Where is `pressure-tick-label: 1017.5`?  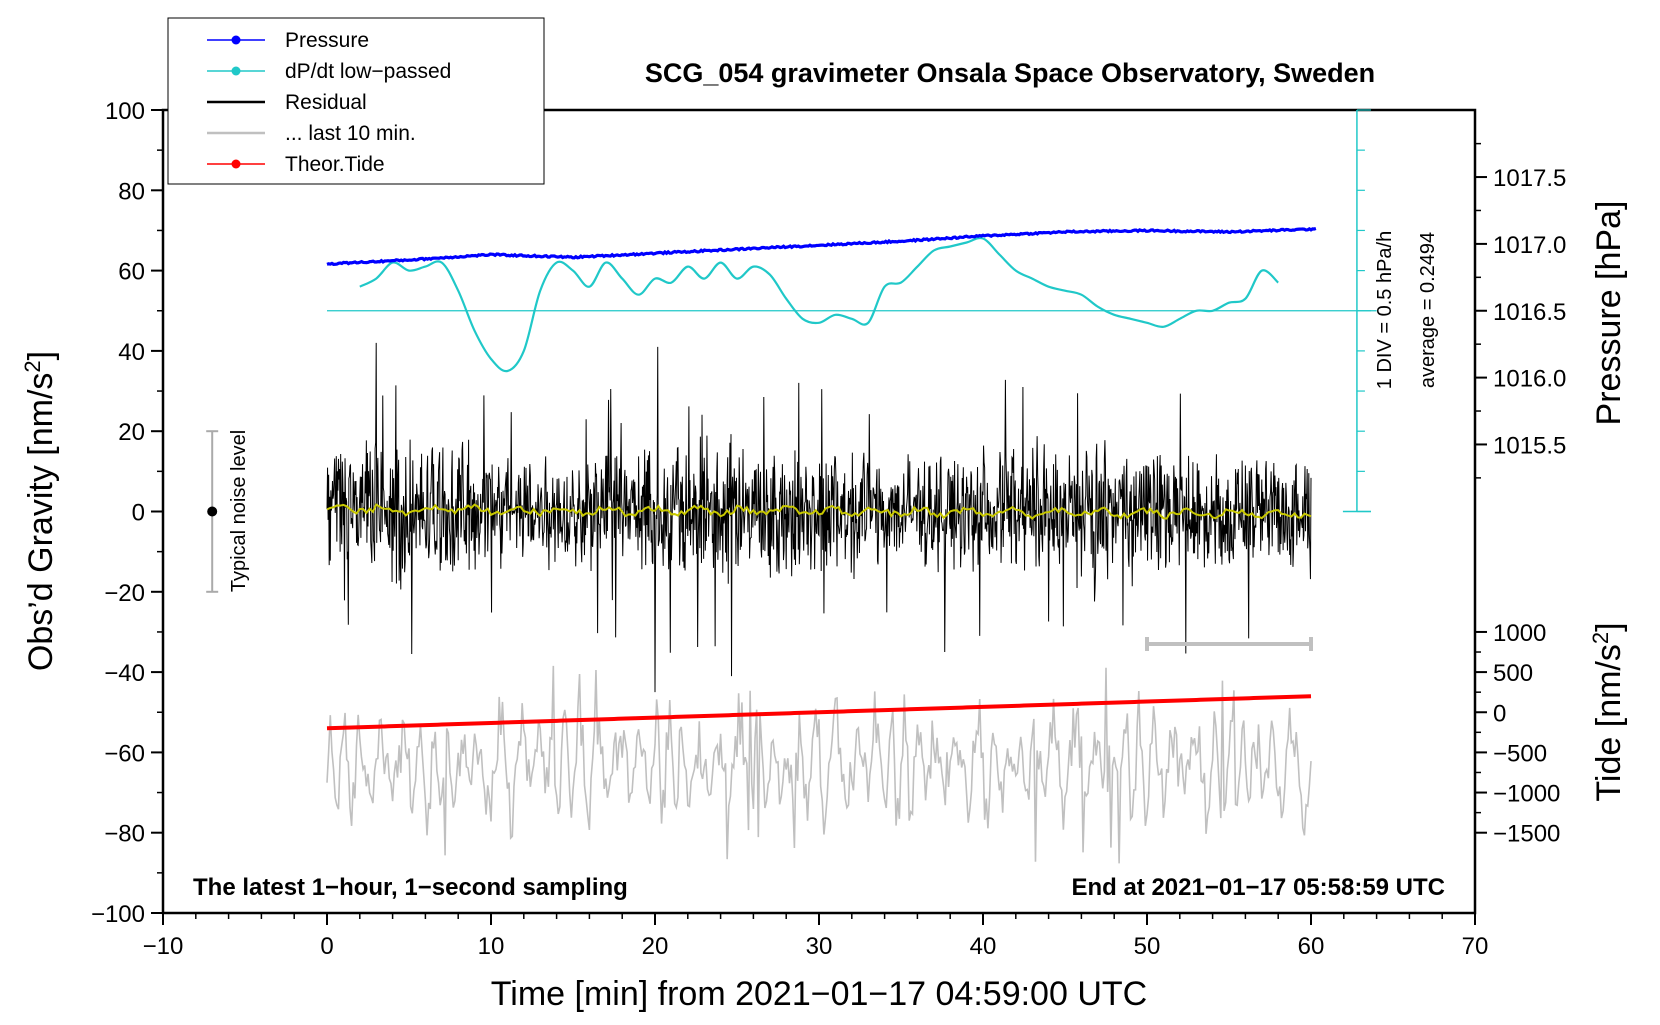 pressure-tick-label: 1017.5 is located at coordinates (1529, 178).